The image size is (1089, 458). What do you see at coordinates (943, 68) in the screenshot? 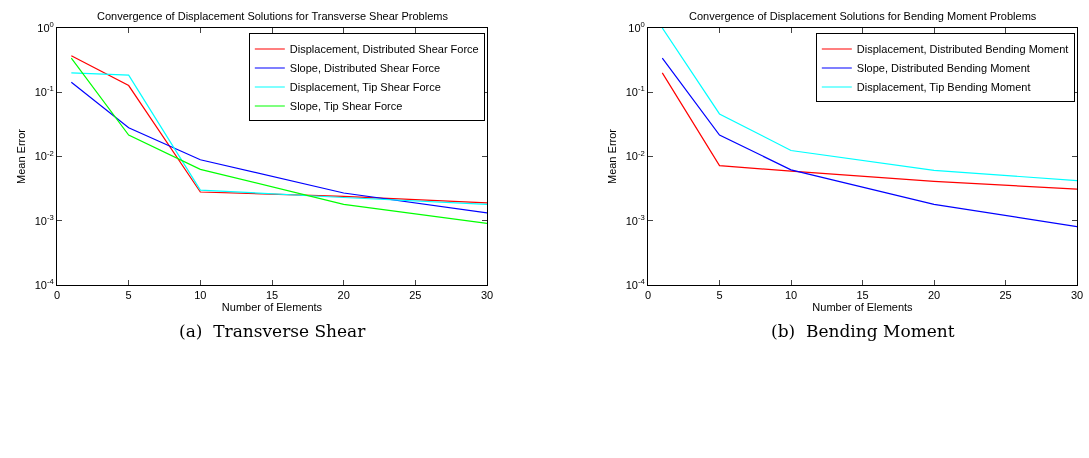
I see `legend-label: Slope, Distributed Bending Moment` at bounding box center [943, 68].